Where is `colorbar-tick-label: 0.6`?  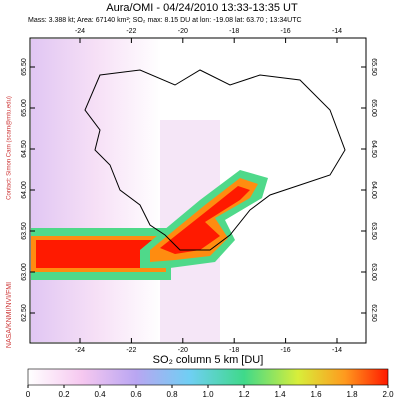
colorbar-tick-label: 0.6 is located at coordinates (136, 394).